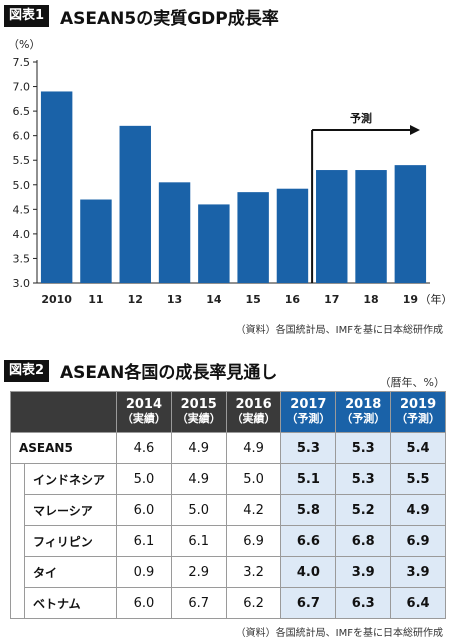  I want to click on y-tick-label: 6.0, so click(22, 136).